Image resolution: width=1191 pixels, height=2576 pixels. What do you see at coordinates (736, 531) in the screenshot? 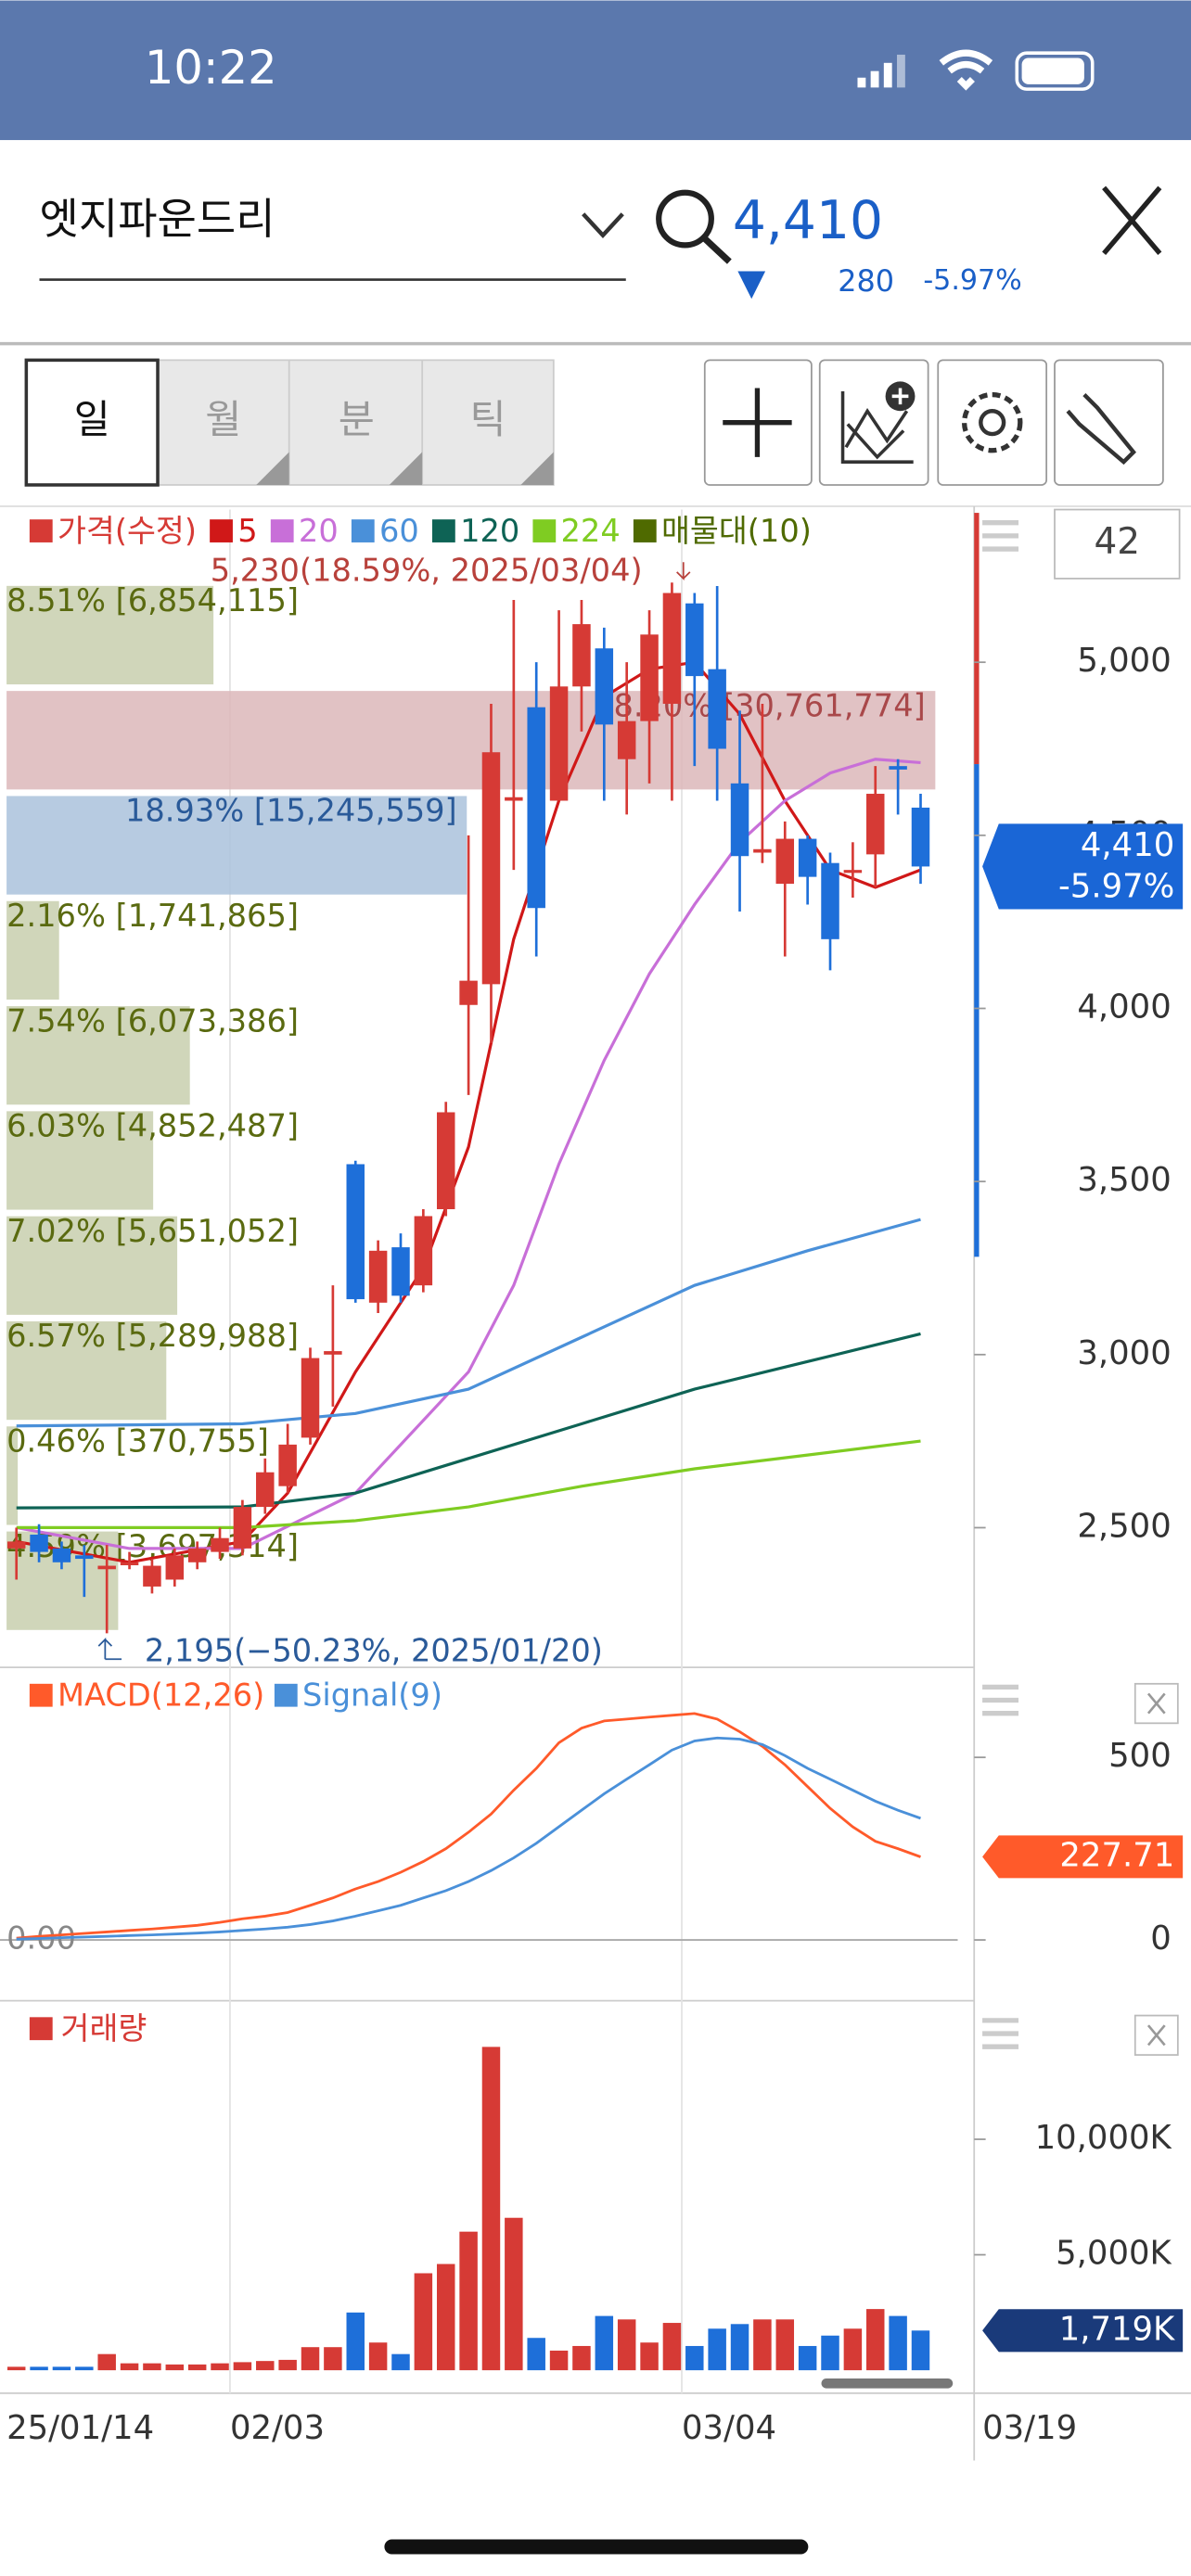
I see `legend-entry: 매물대(10)` at bounding box center [736, 531].